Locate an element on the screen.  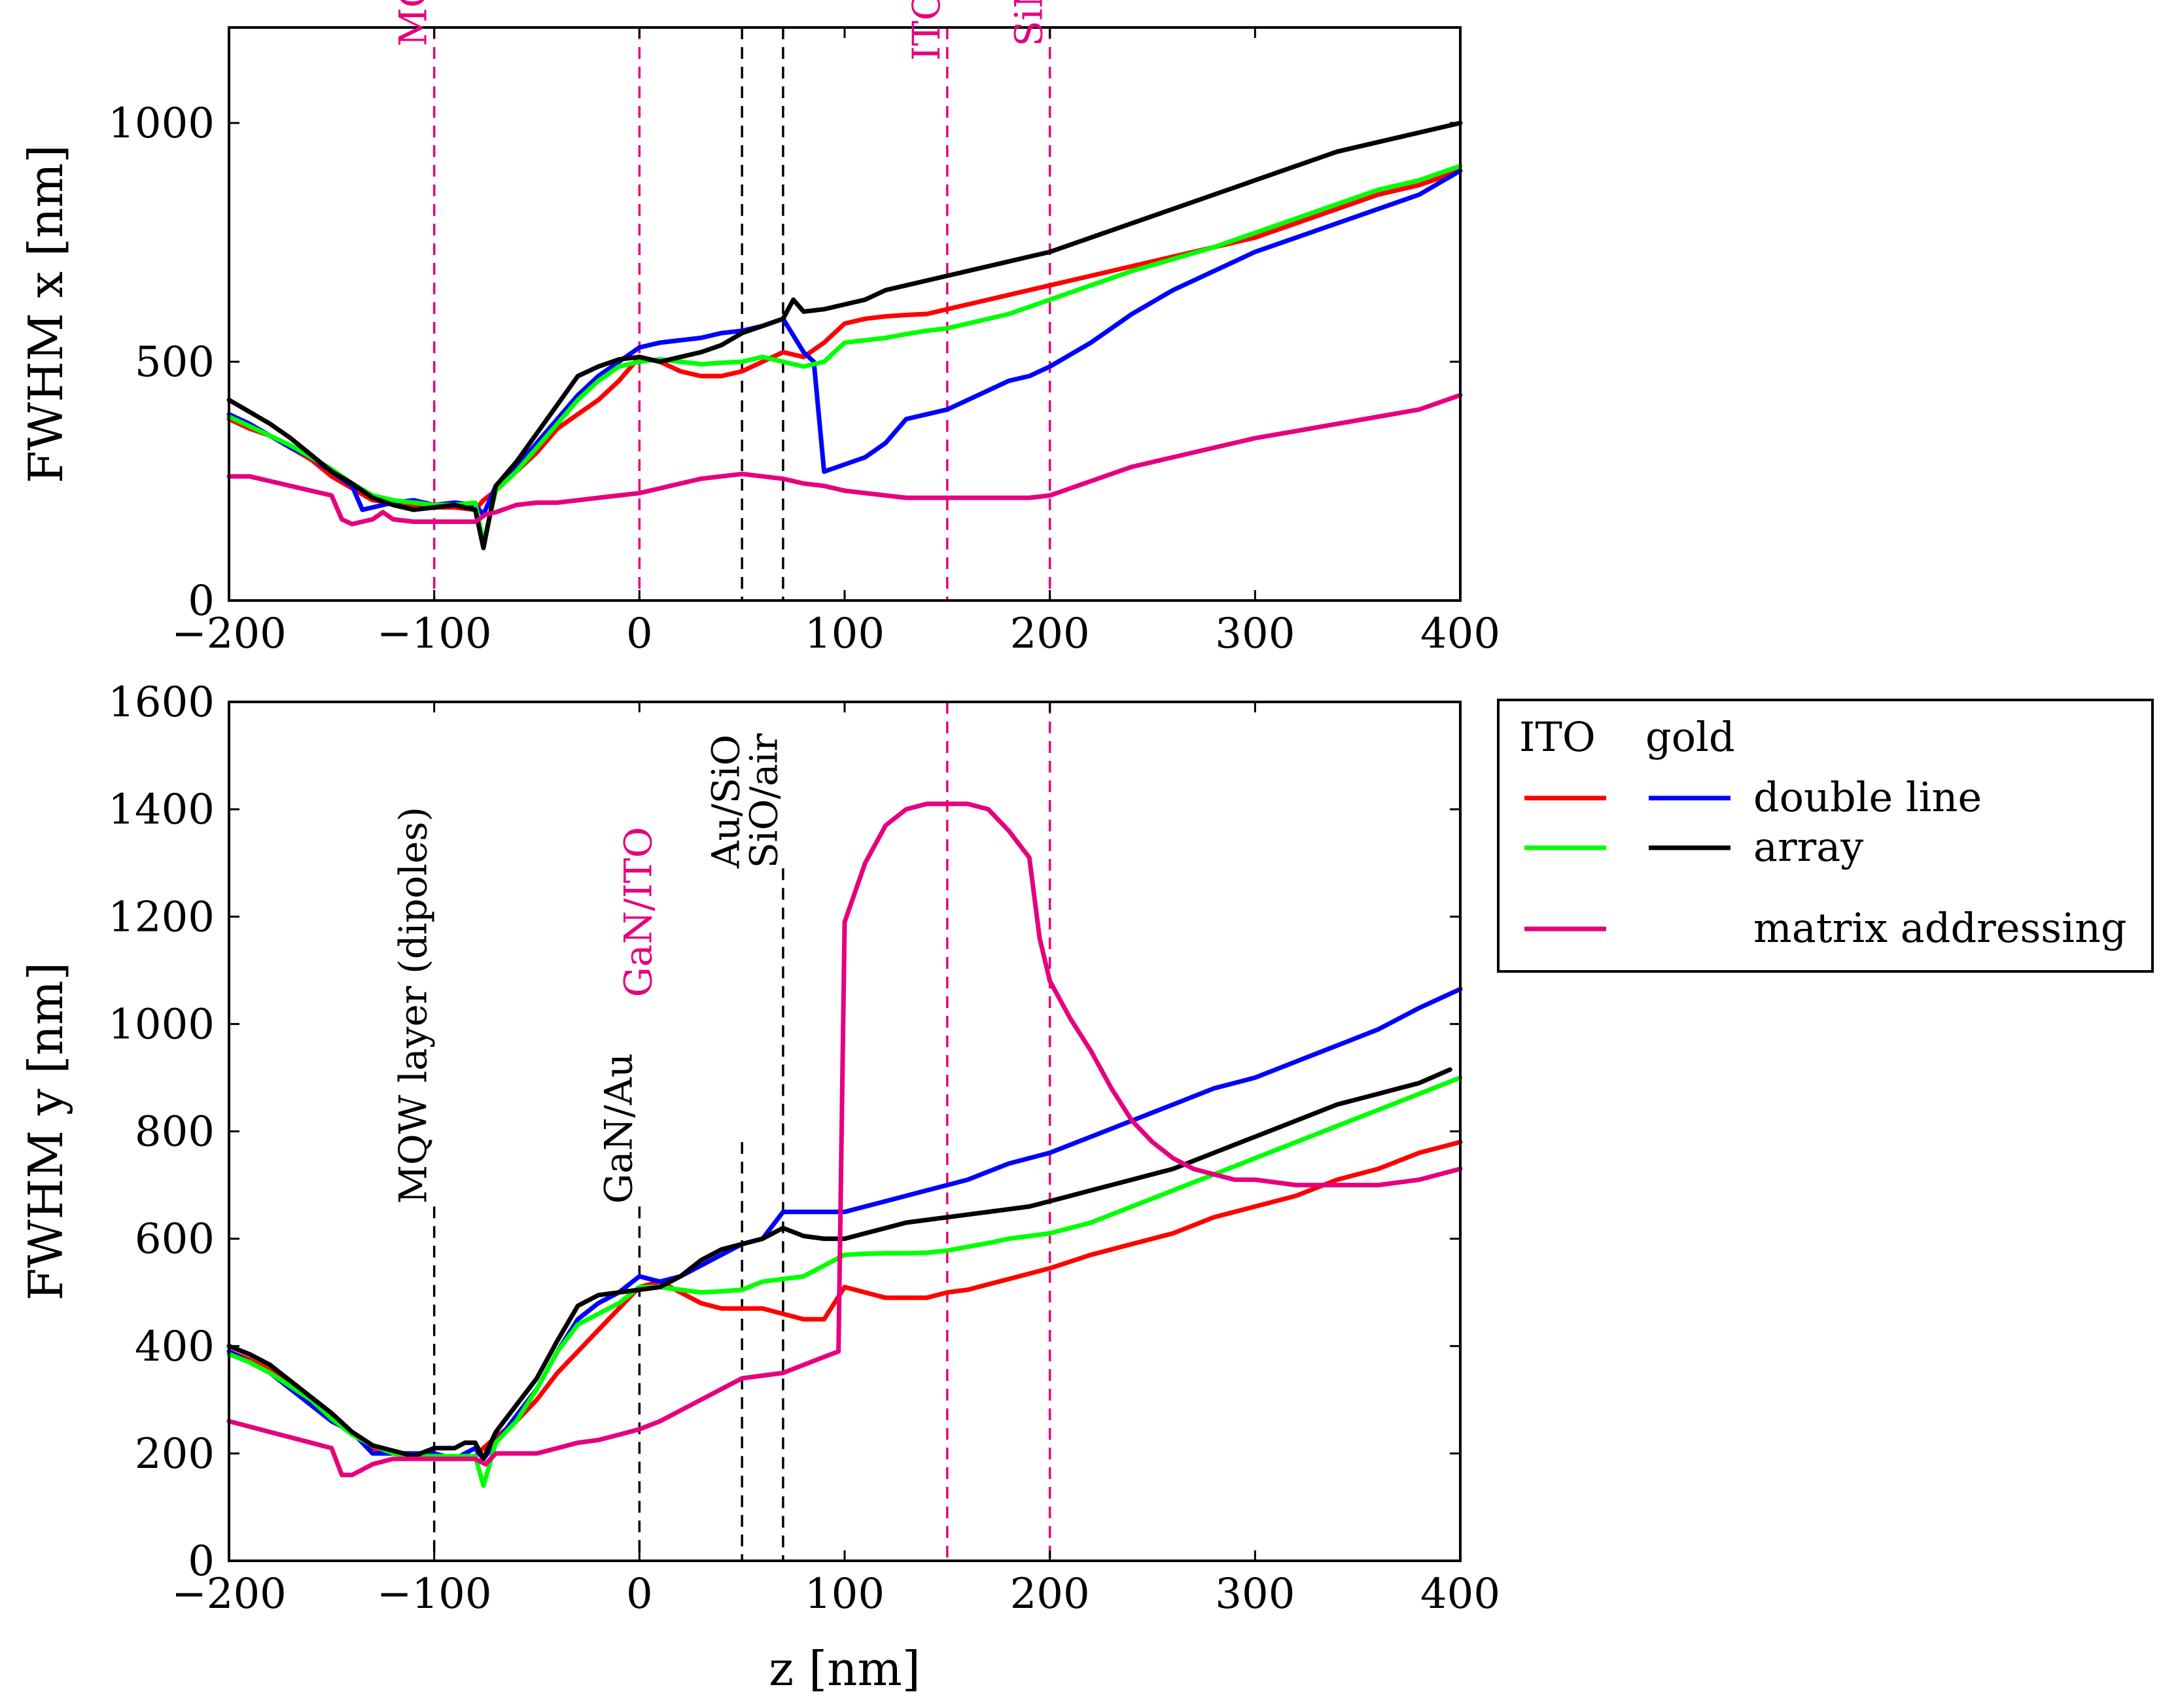
top-annotations: MQW layer (dipoles) ITO/SiN SiN/air is located at coordinates (721, 30).